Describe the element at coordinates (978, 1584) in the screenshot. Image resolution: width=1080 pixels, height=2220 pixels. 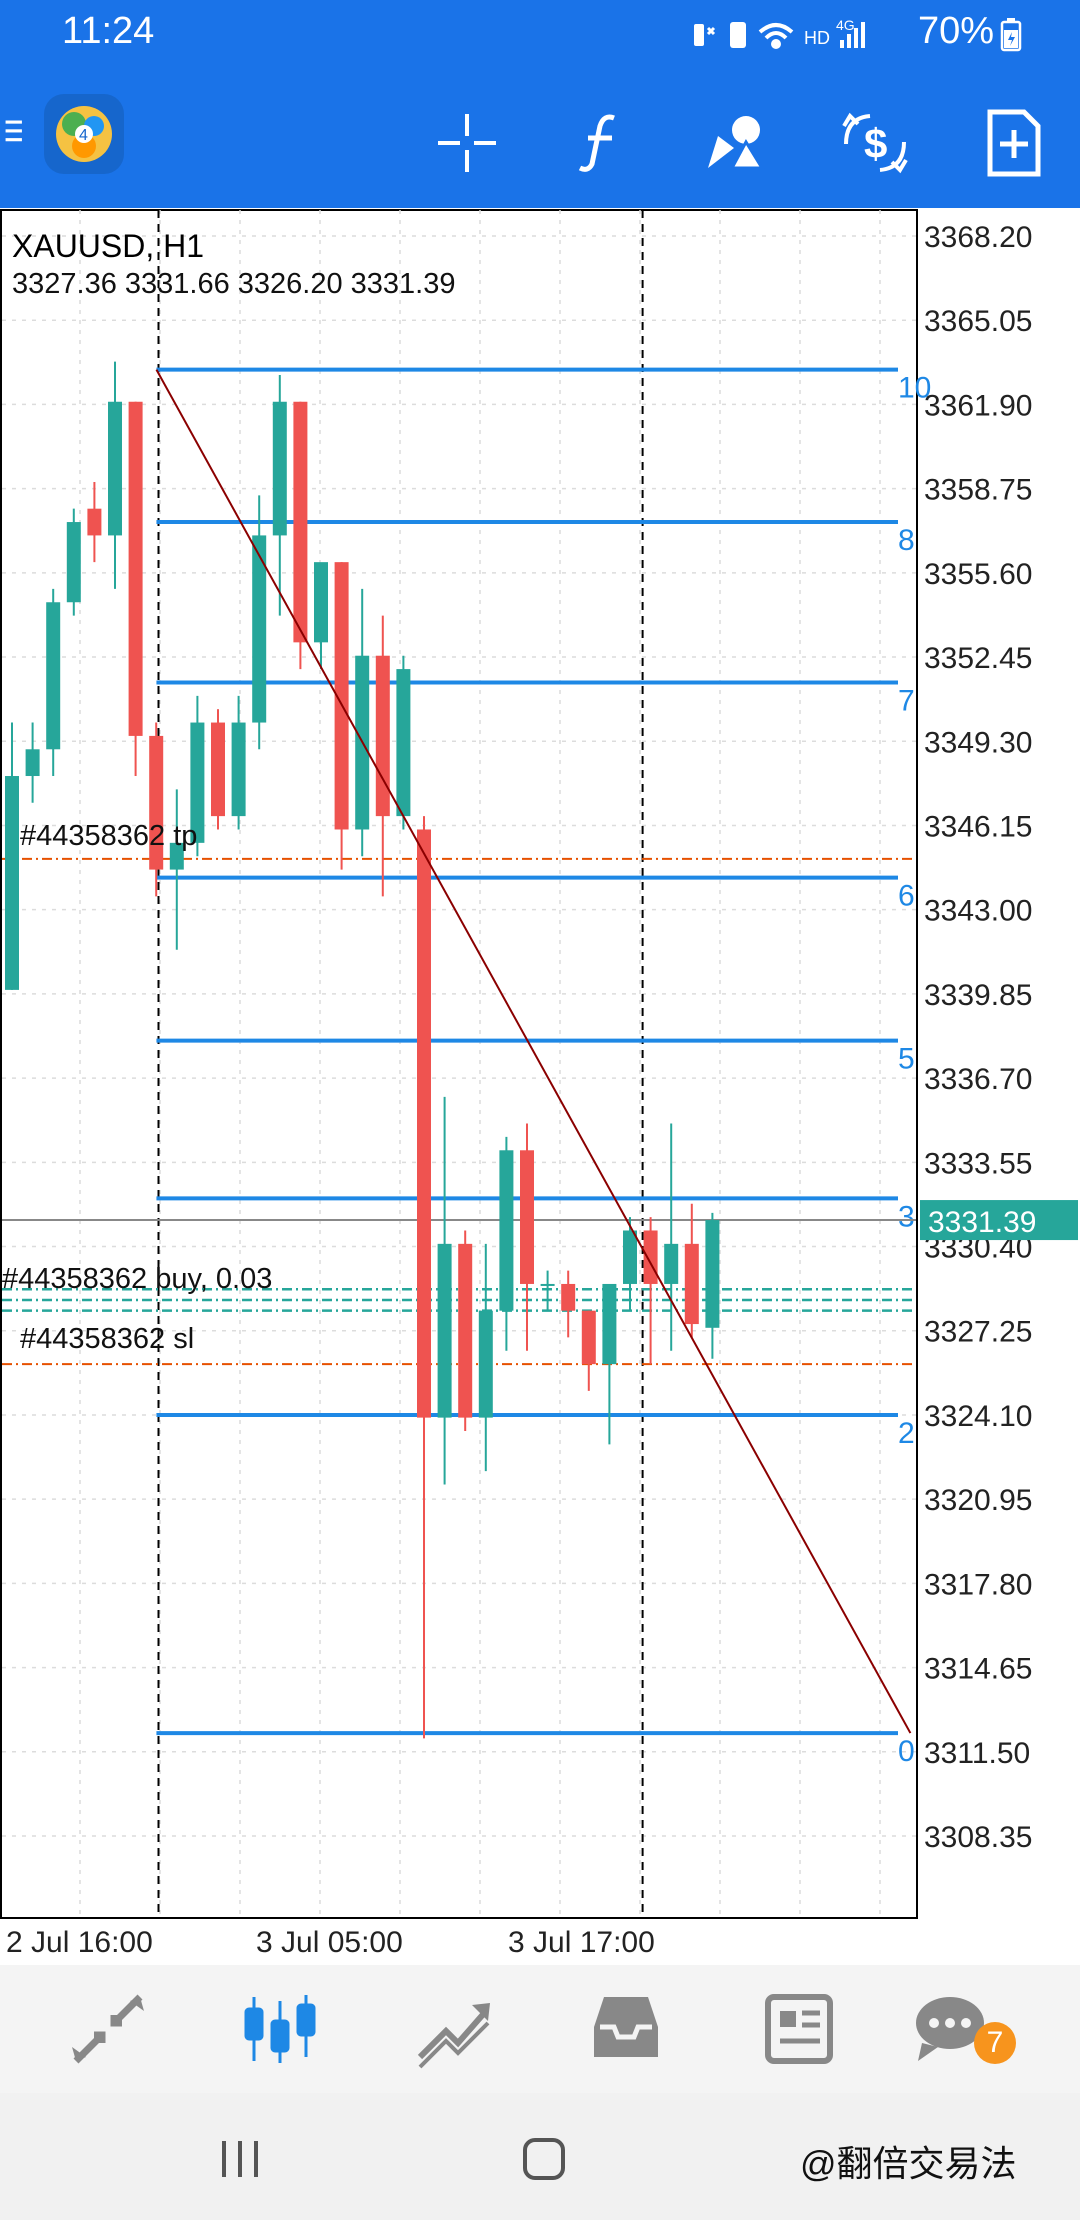
I see `price-tick-label: 3317.80` at that location.